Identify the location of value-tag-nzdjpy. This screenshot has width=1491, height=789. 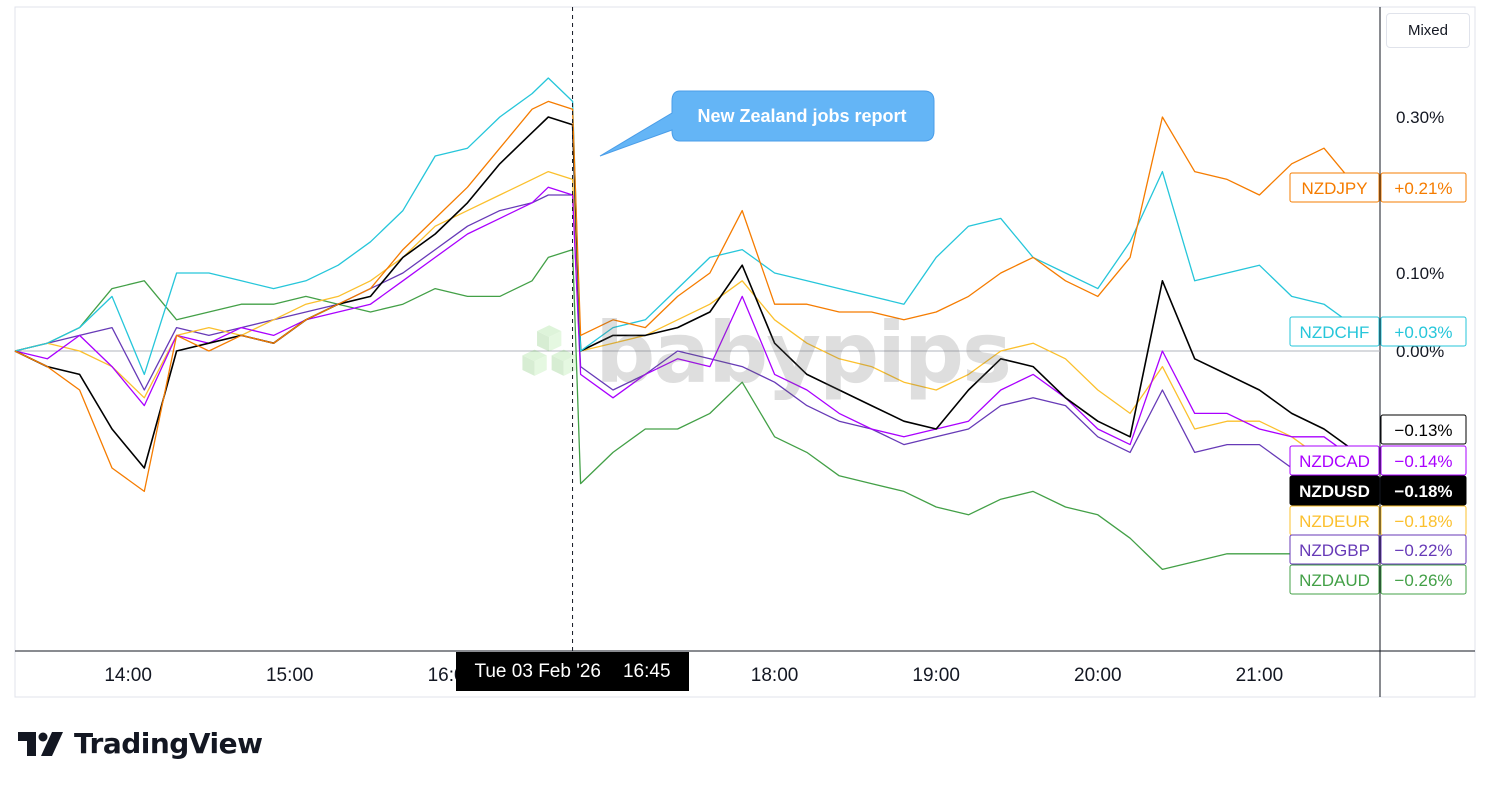
(1423, 187).